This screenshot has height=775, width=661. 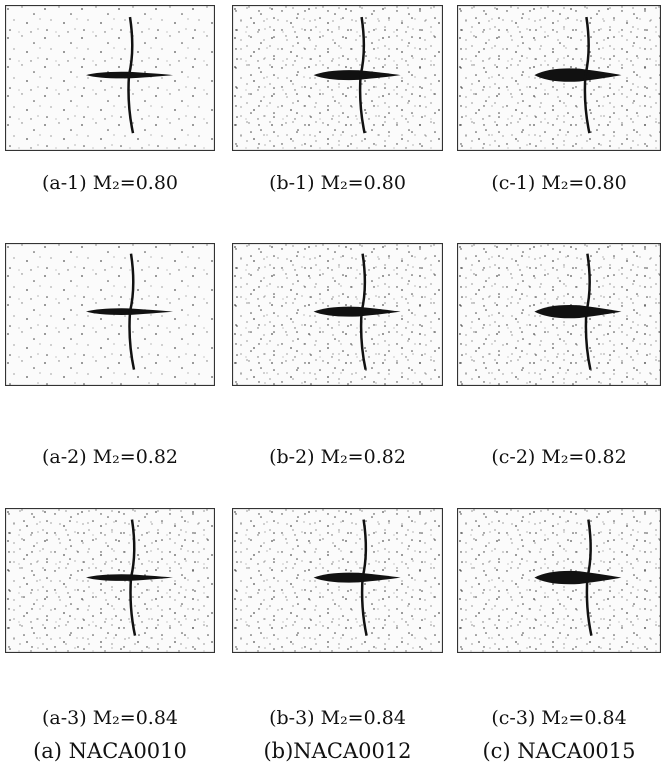 What do you see at coordinates (110, 457) in the screenshot?
I see `panel-caption: (a-2) M₂=0.82` at bounding box center [110, 457].